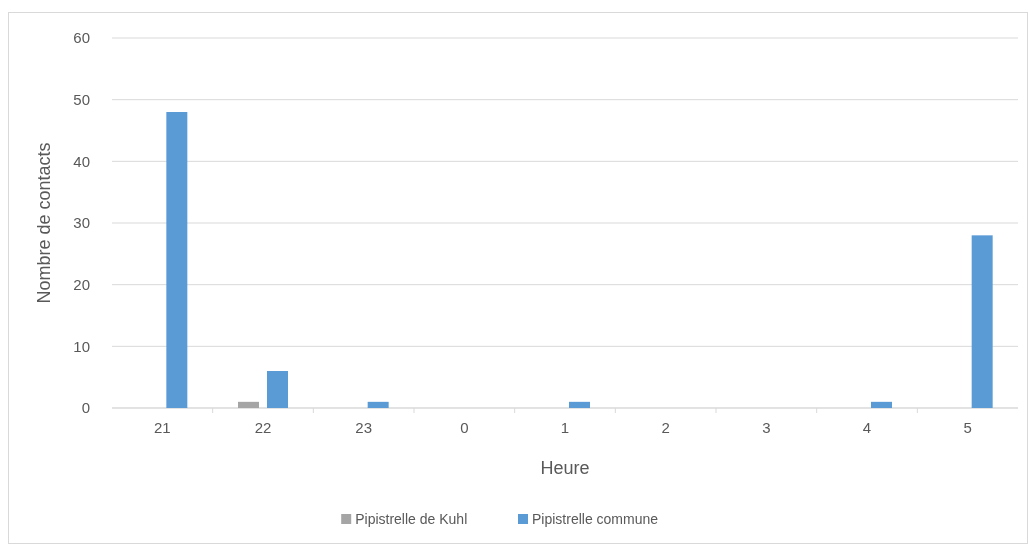 The height and width of the screenshot is (544, 1028). I want to click on x-tick-label: 1, so click(565, 427).